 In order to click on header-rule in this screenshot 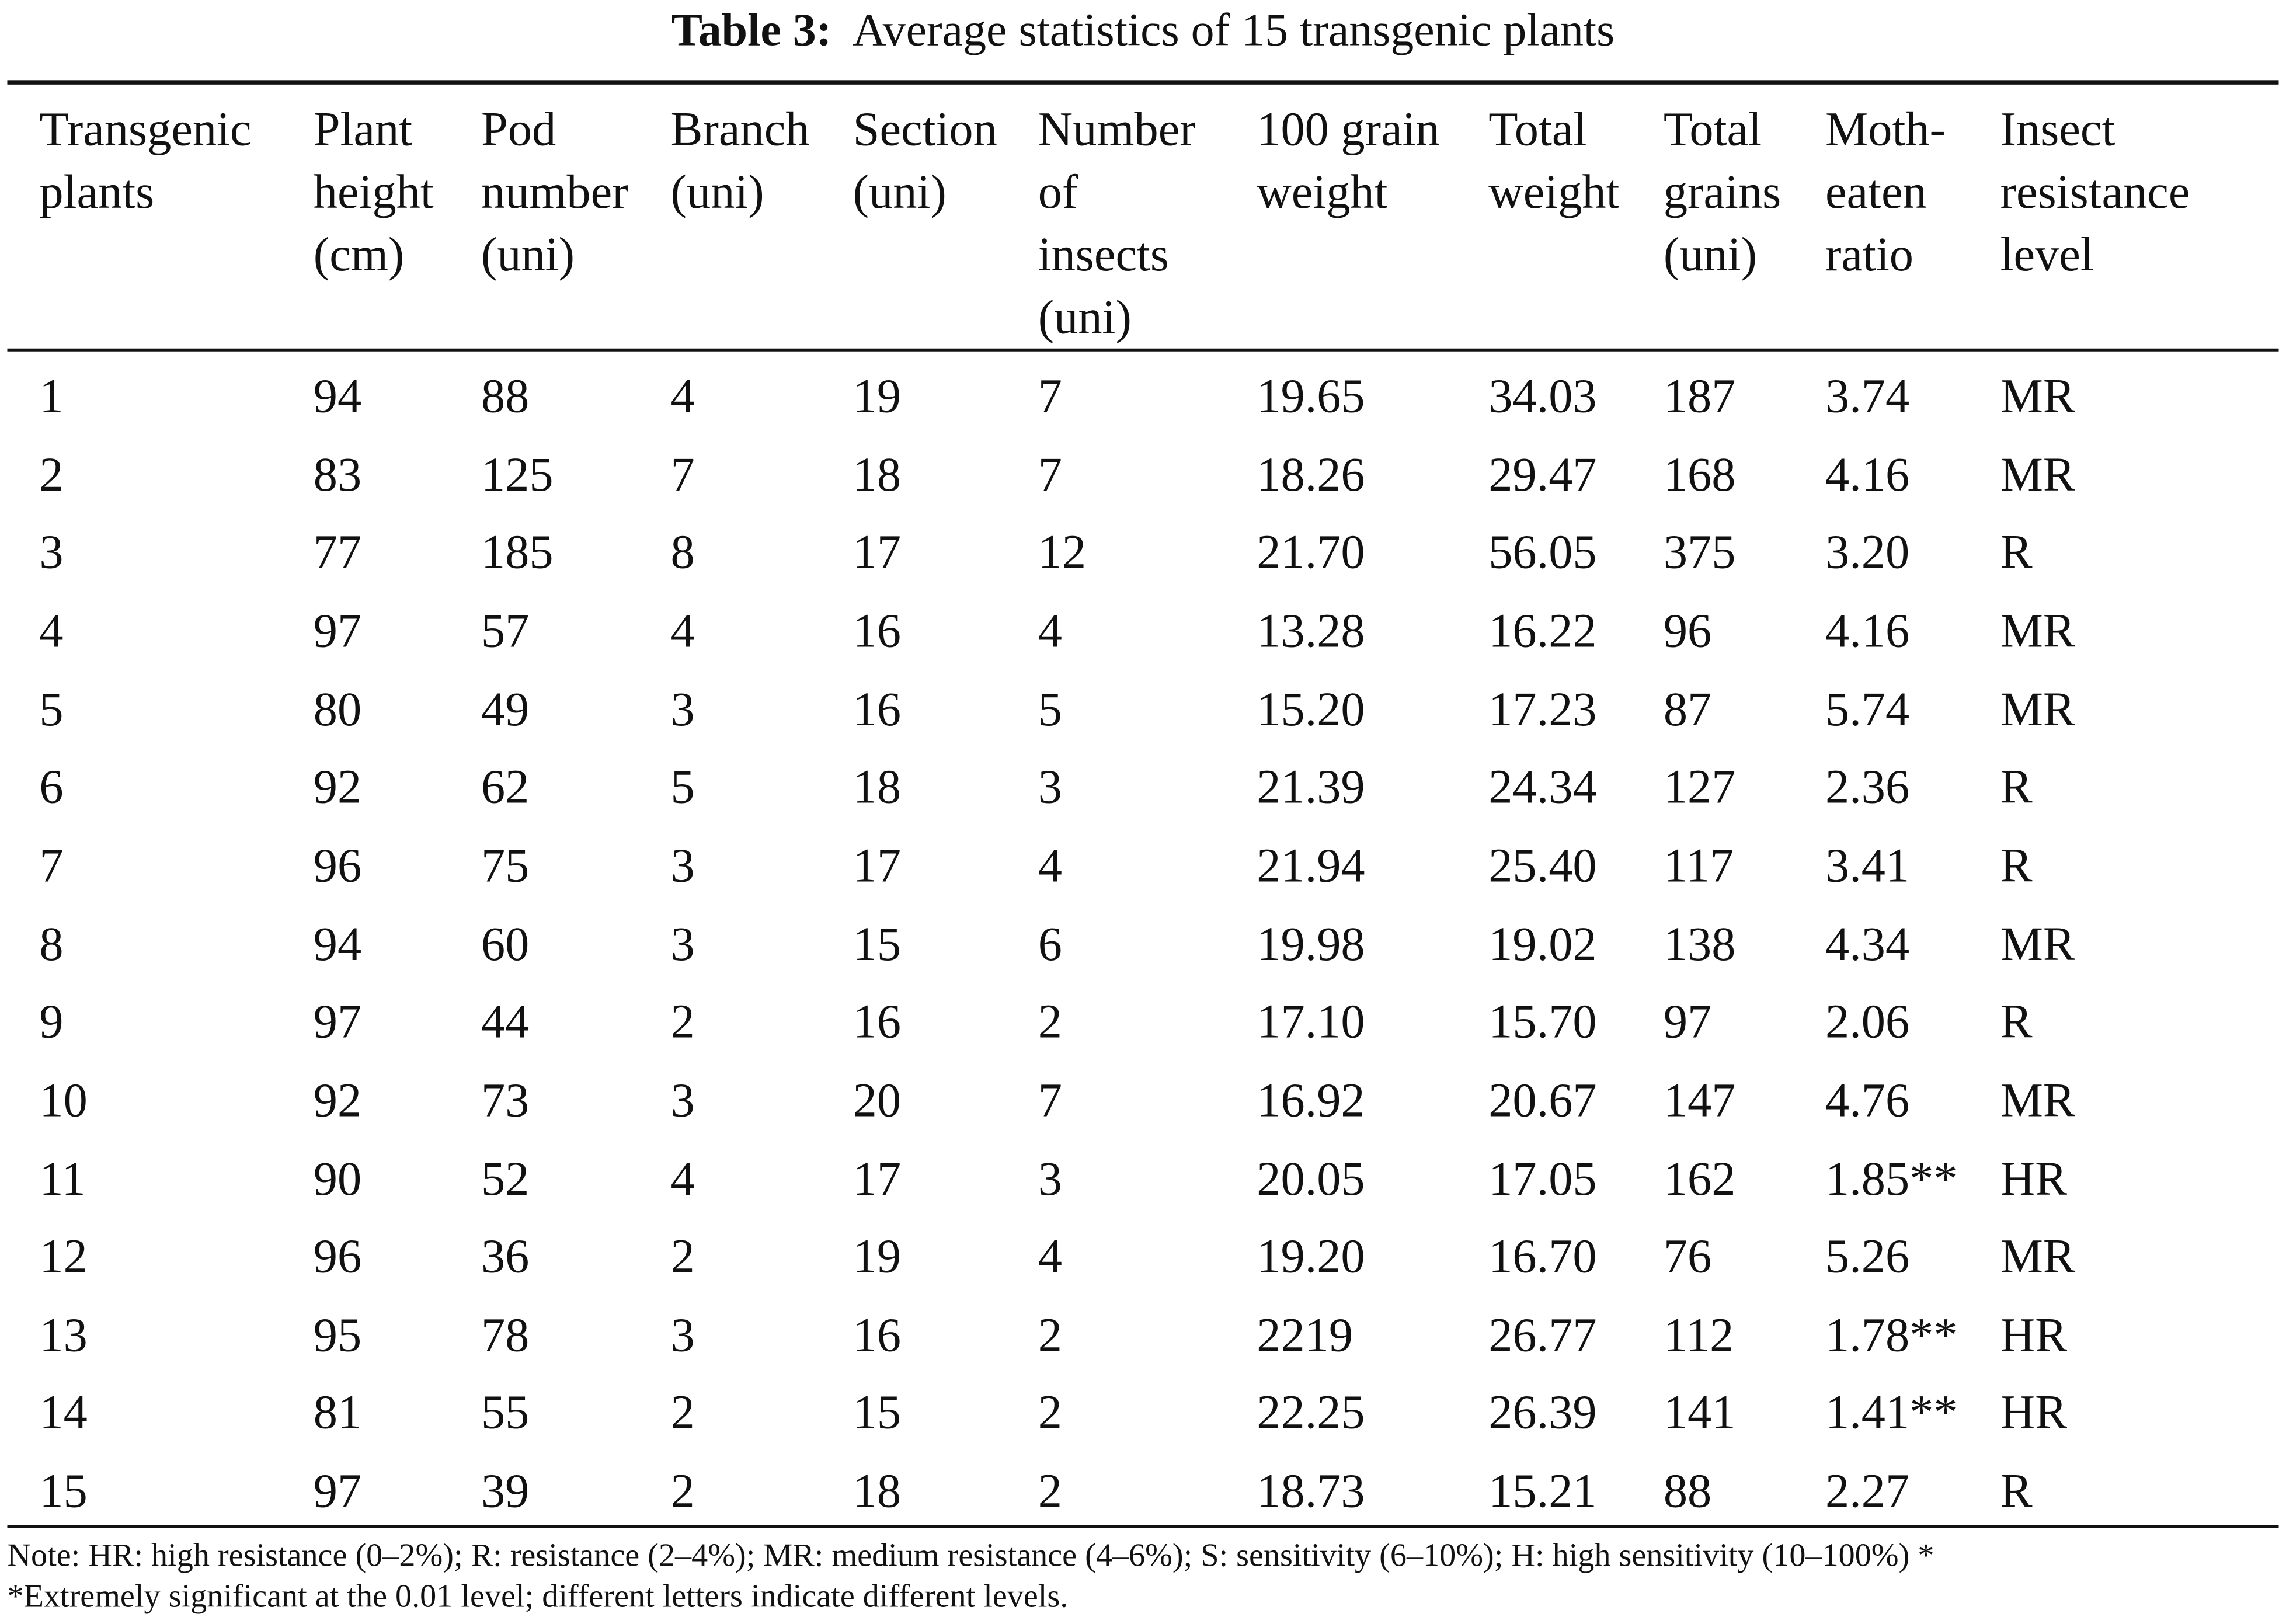, I will do `click(1143, 350)`.